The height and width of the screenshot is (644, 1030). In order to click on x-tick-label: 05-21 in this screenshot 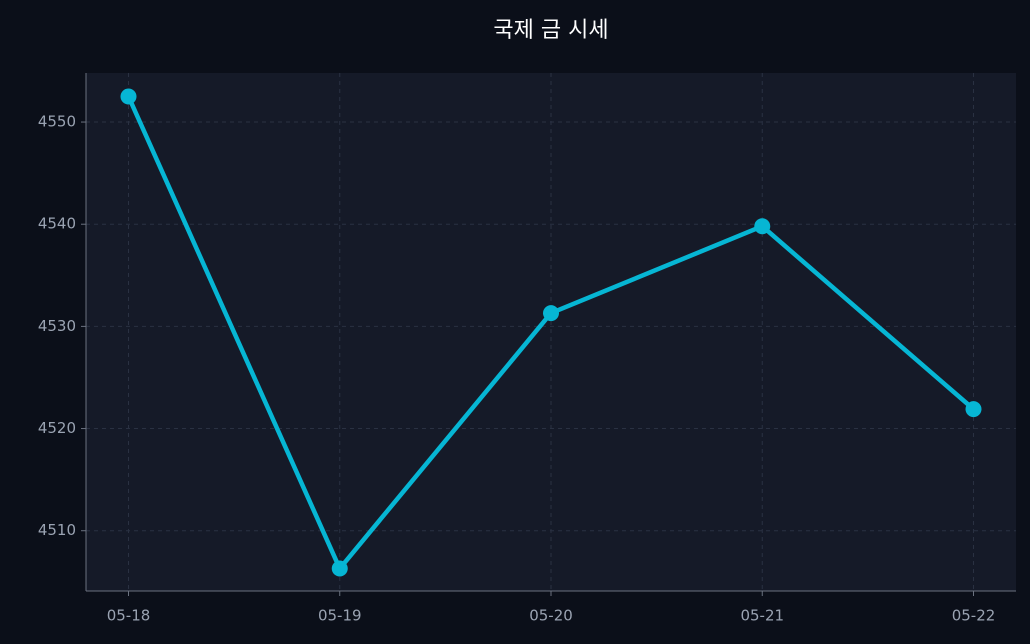, I will do `click(762, 616)`.